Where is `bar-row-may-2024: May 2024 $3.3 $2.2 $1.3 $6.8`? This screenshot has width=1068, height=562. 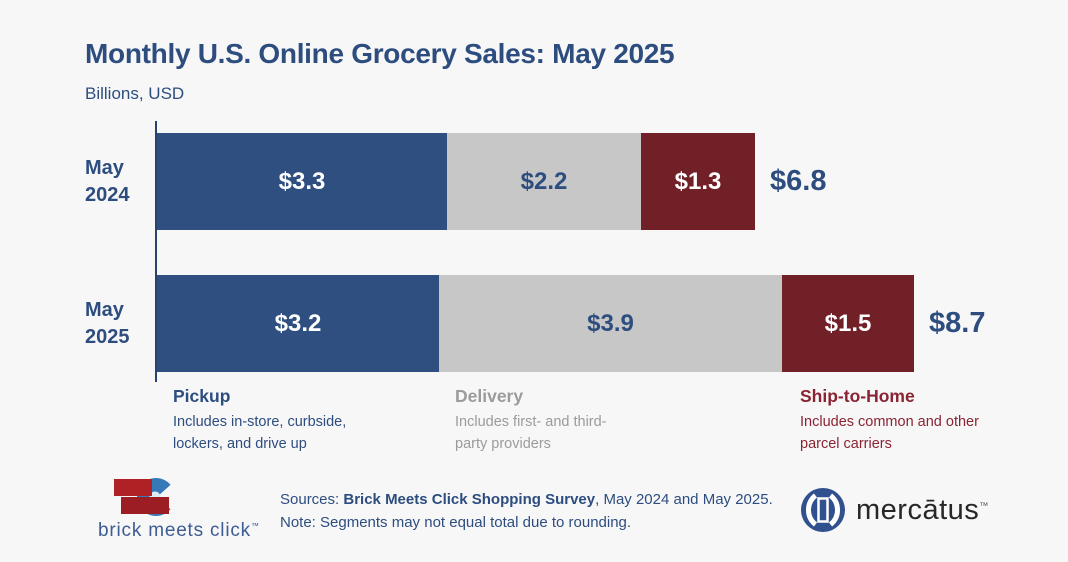
bar-row-may-2024: May 2024 $3.3 $2.2 $1.3 $6.8 is located at coordinates (535, 181).